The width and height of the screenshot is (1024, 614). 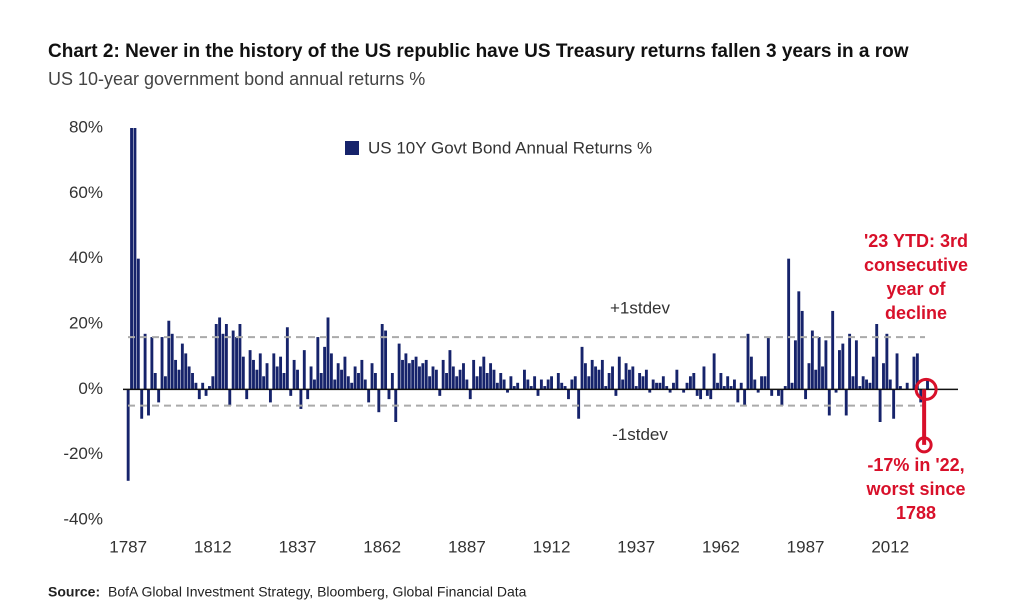 What do you see at coordinates (926, 389) in the screenshot?
I see `highlight-ring` at bounding box center [926, 389].